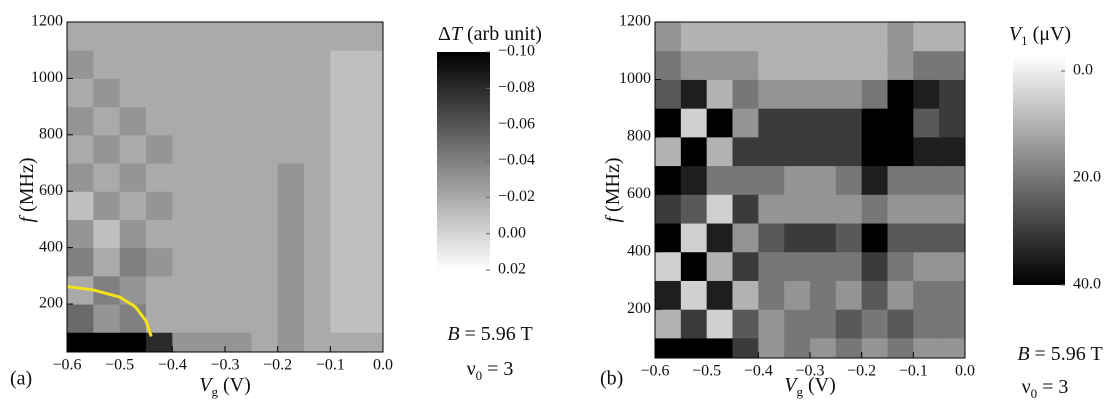  What do you see at coordinates (635, 78) in the screenshot?
I see `y-tick-label: 1000` at bounding box center [635, 78].